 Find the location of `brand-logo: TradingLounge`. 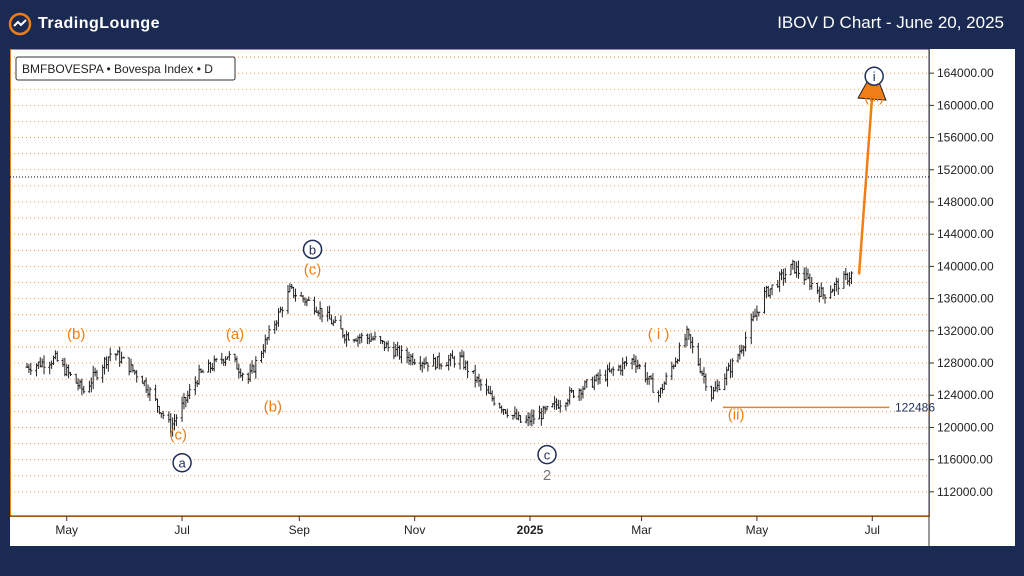

brand-logo: TradingLounge is located at coordinates (84, 24).